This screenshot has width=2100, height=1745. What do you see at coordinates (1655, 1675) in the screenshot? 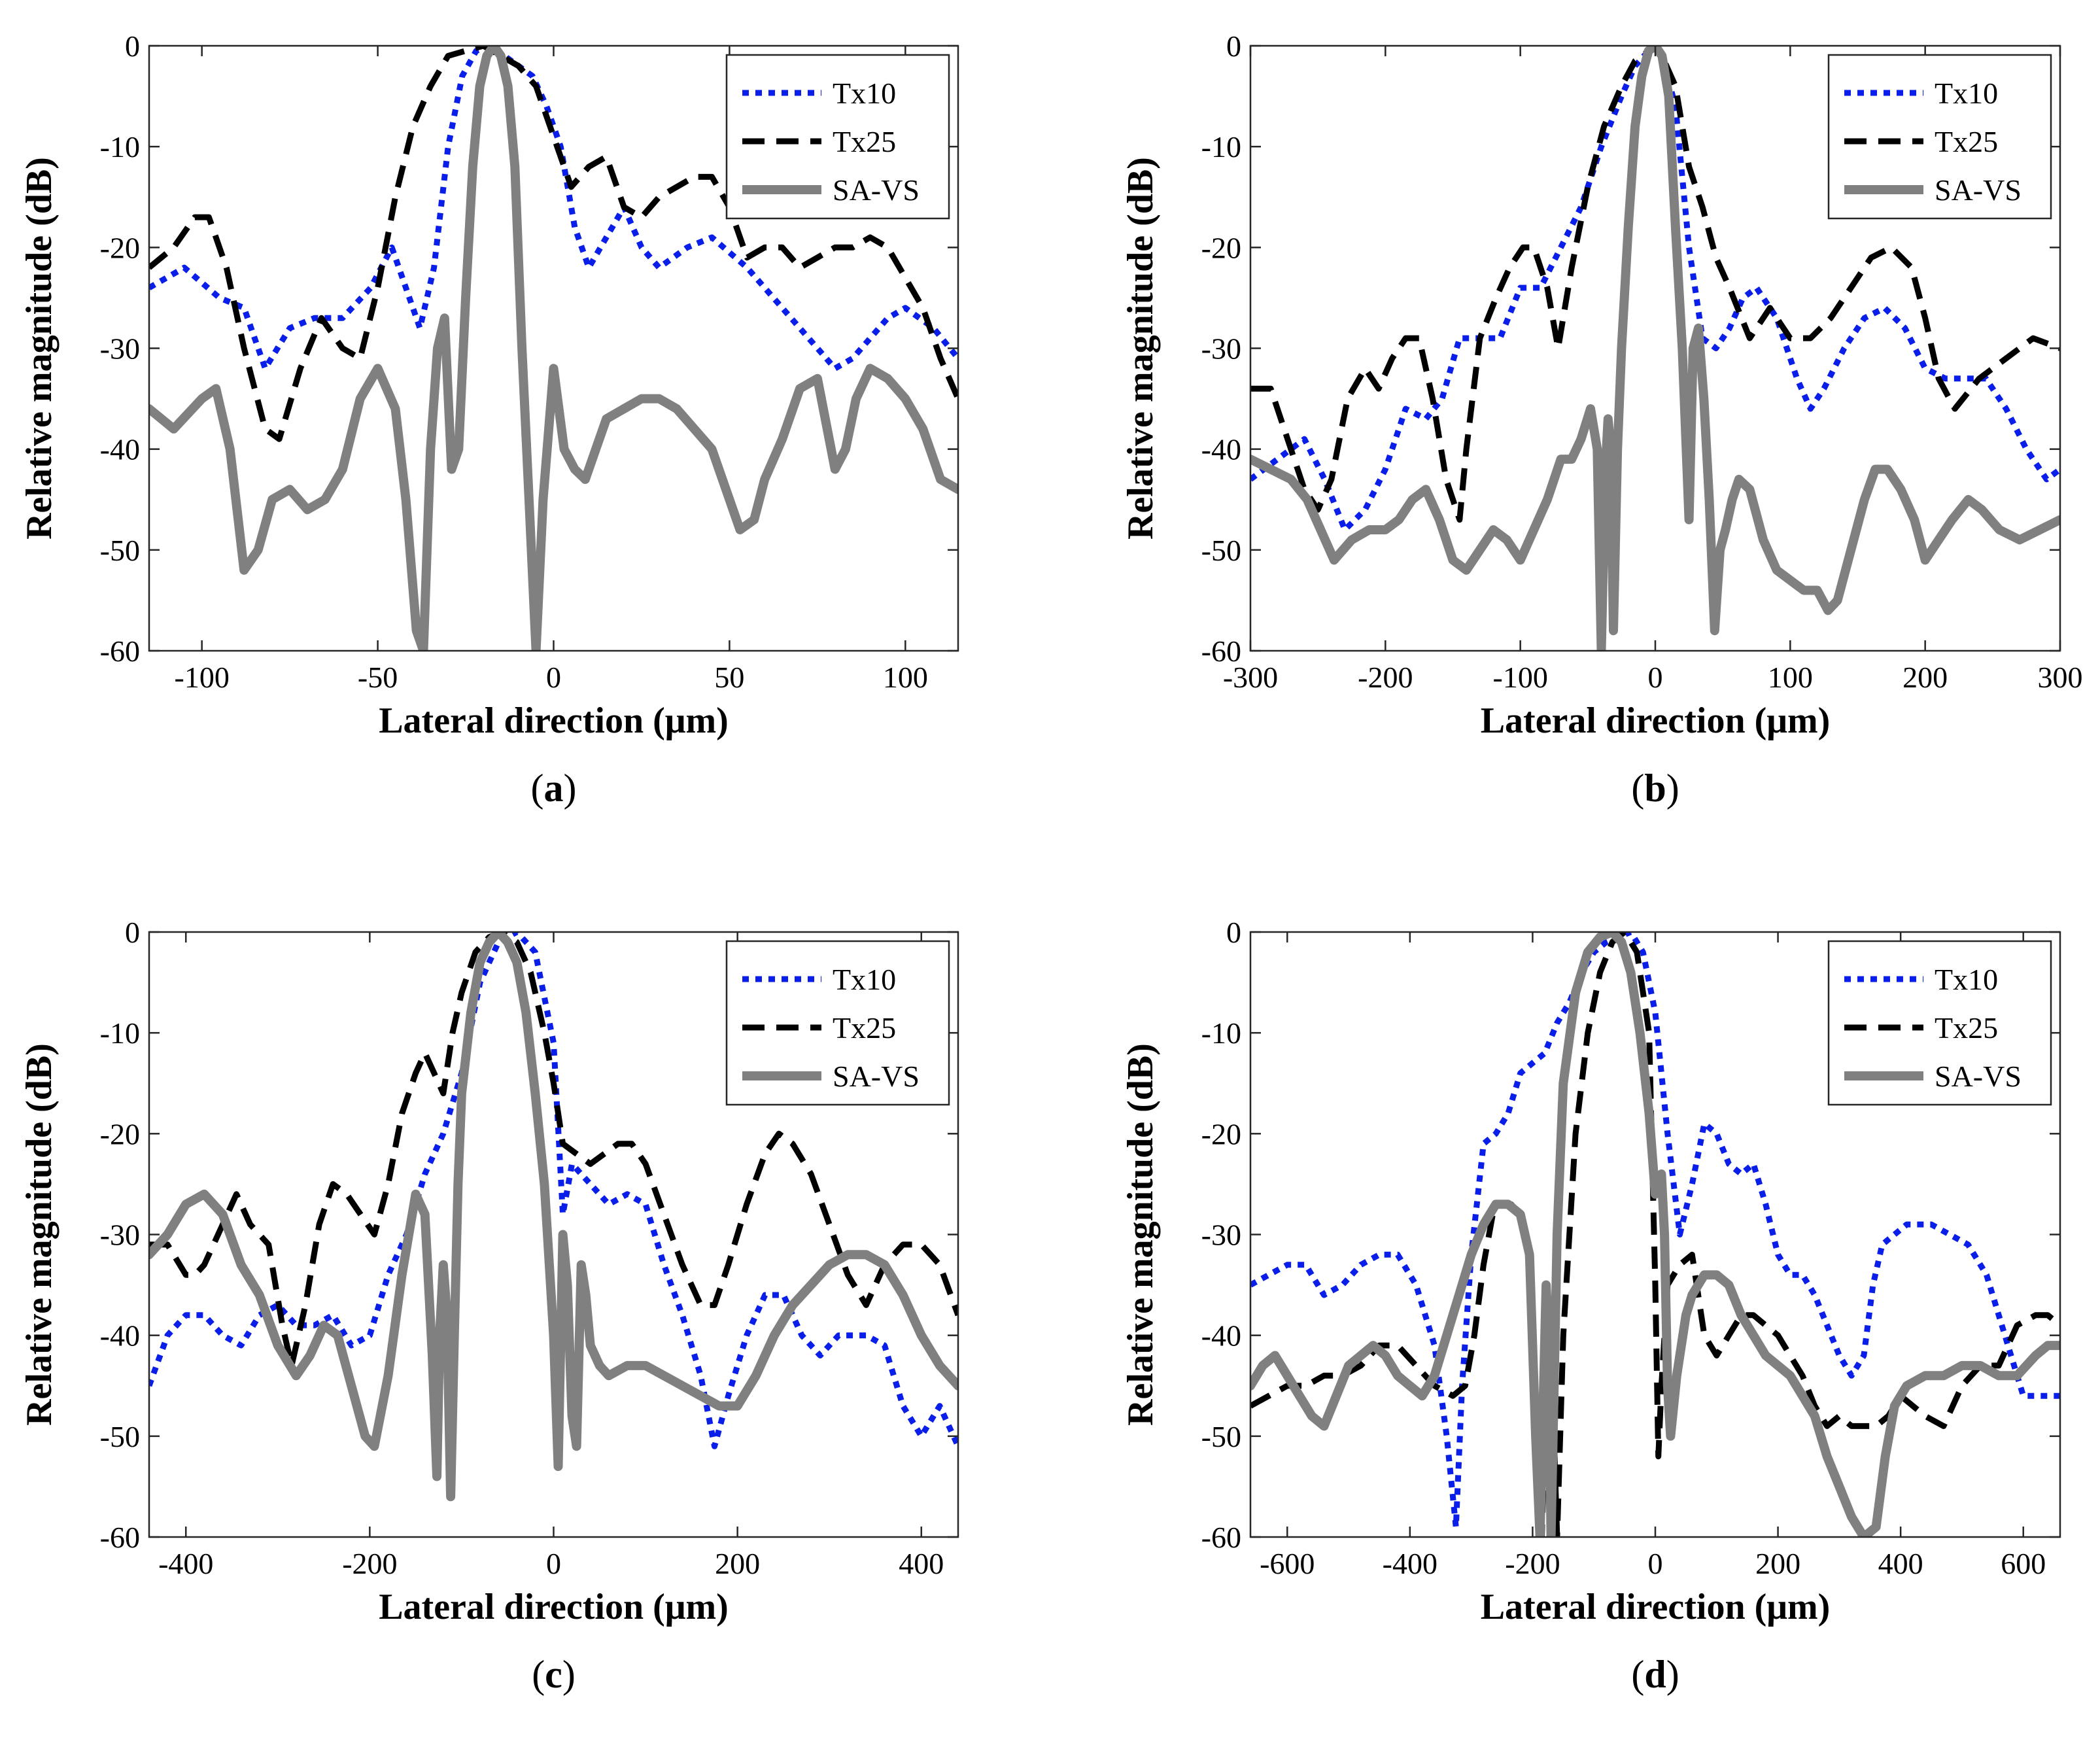
I see `panel-caption: (d)` at bounding box center [1655, 1675].